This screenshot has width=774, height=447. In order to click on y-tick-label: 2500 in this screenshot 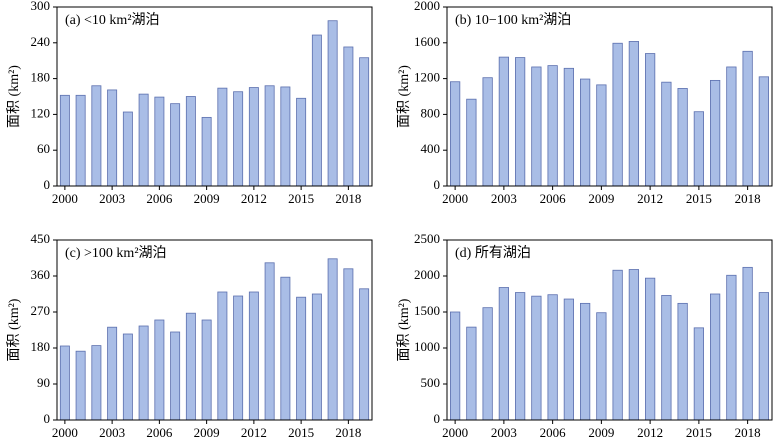, I will do `click(427, 238)`.